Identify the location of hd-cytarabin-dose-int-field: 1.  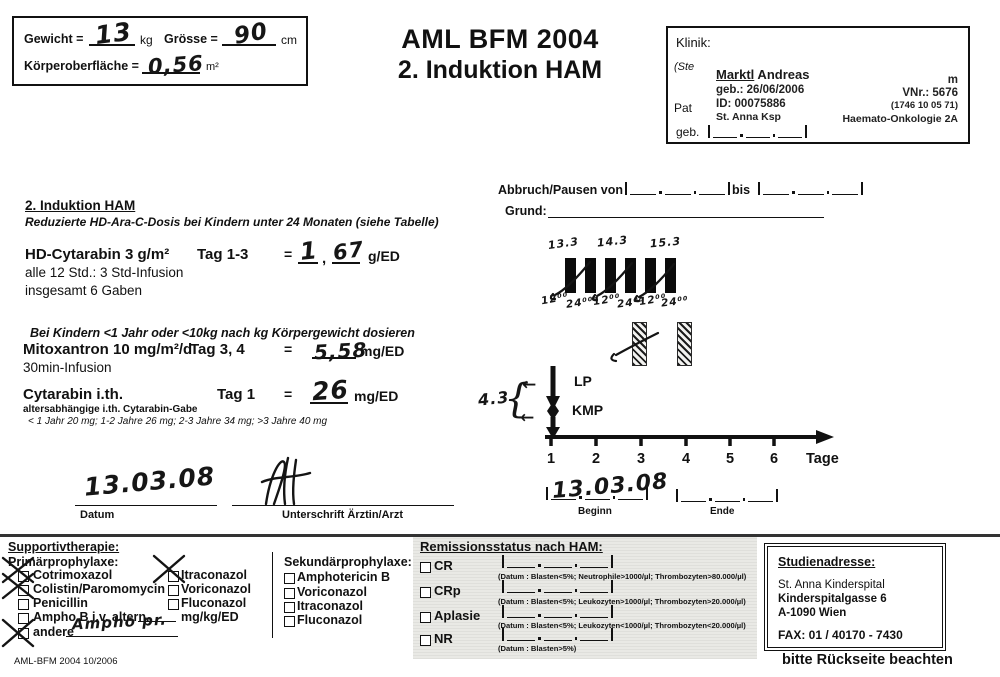
(308, 251).